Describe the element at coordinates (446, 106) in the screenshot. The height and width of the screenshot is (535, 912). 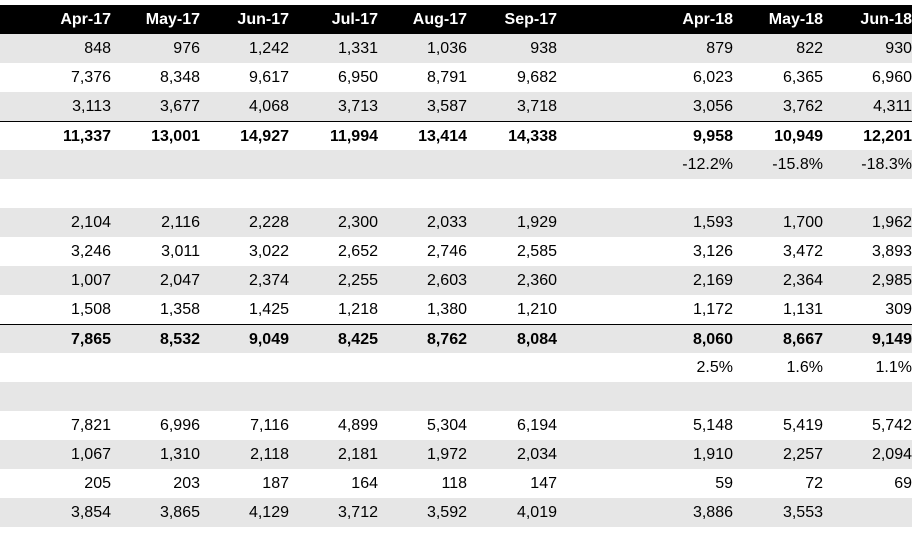
I see `table-cell: 3,587` at that location.